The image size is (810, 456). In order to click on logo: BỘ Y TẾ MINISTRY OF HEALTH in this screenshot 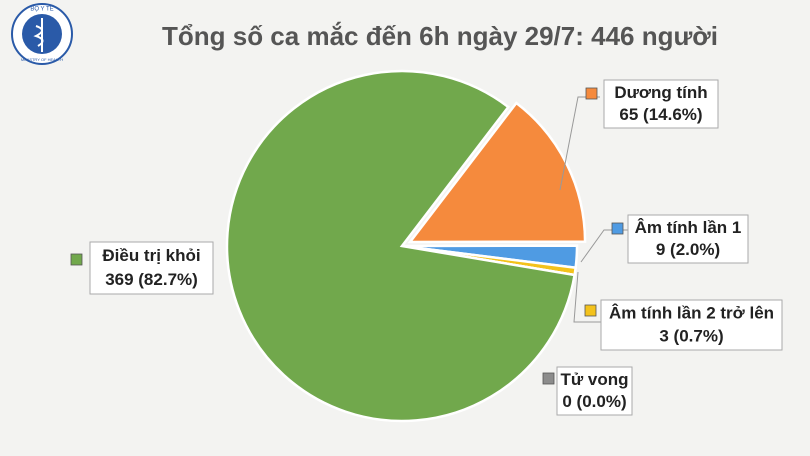, I will do `click(42, 34)`.